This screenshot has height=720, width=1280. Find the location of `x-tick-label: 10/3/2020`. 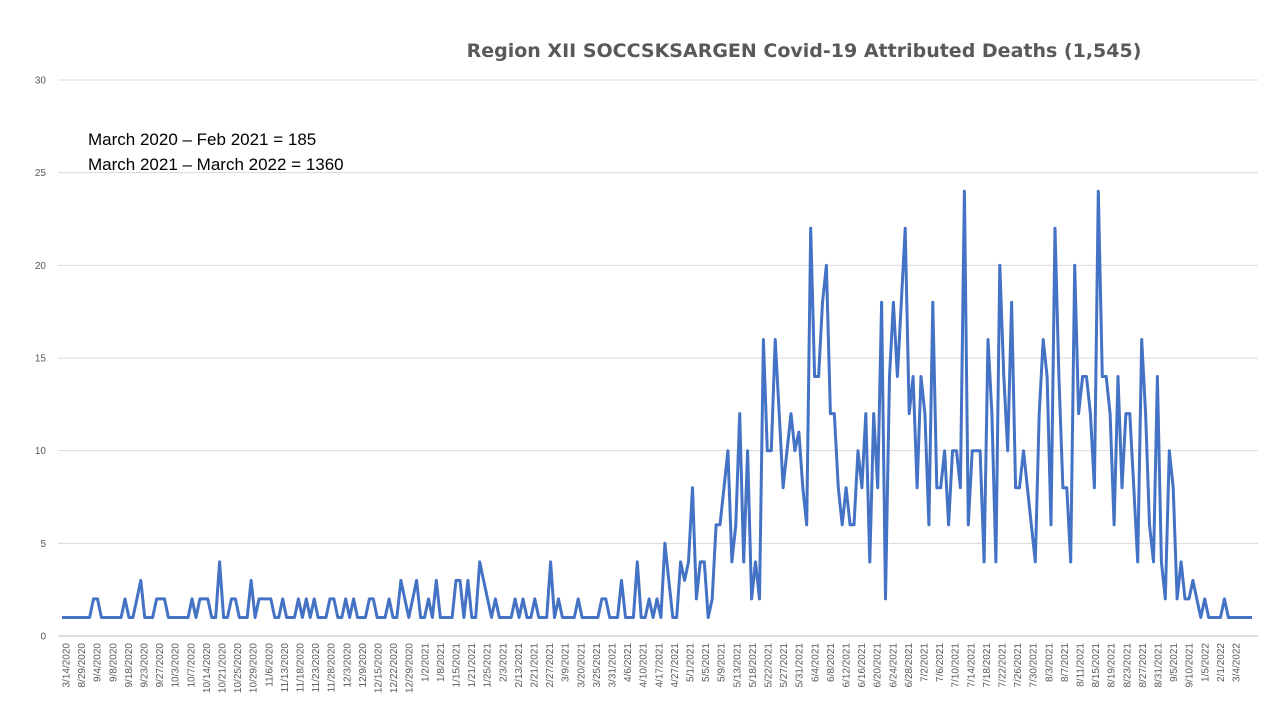

x-tick-label: 10/3/2020 is located at coordinates (176, 665).